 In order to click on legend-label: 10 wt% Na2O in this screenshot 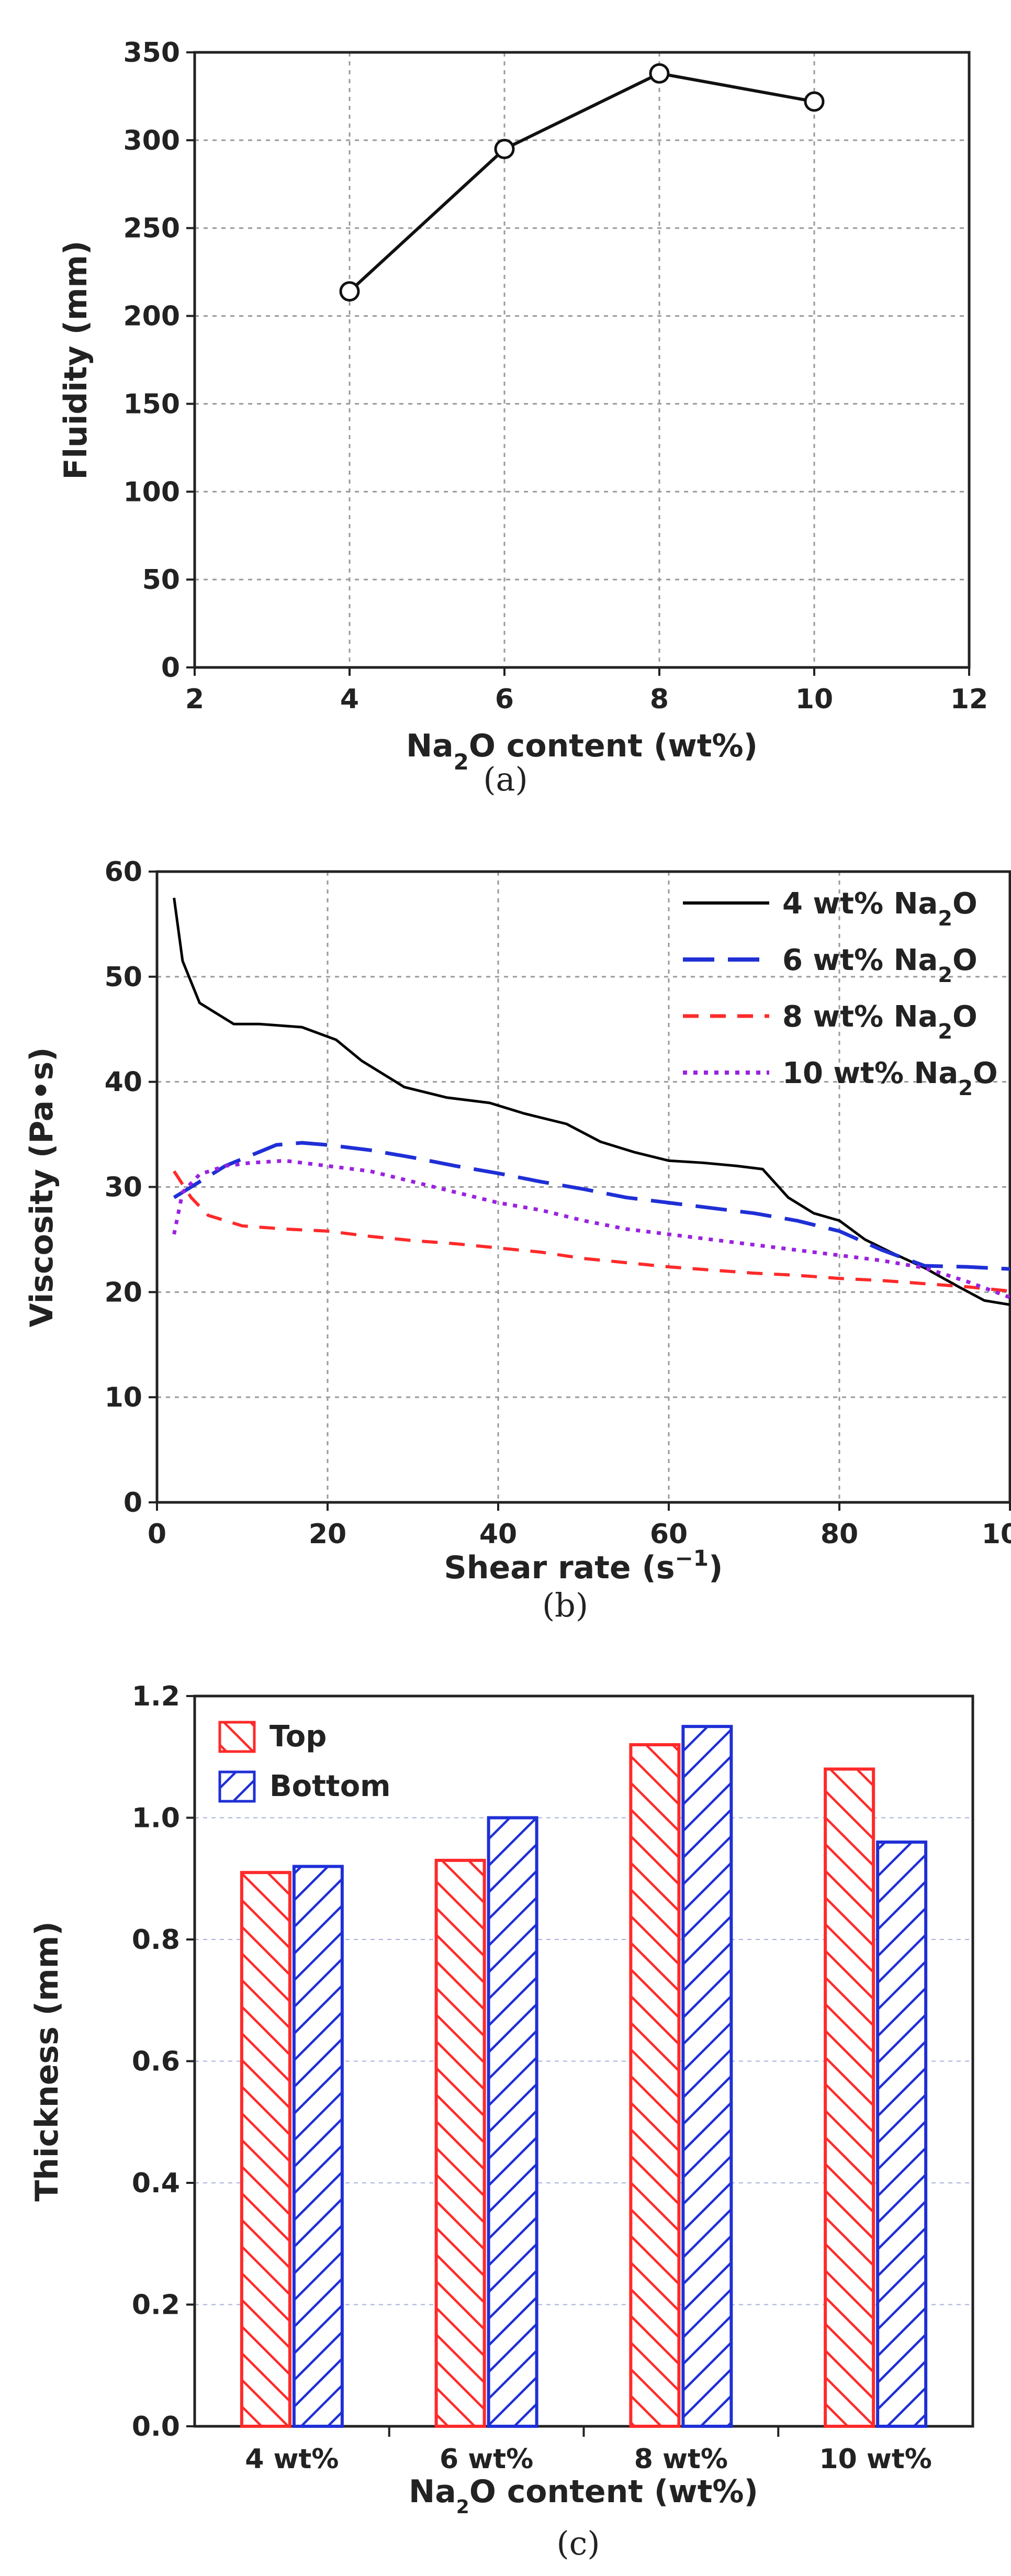, I will do `click(890, 1078)`.